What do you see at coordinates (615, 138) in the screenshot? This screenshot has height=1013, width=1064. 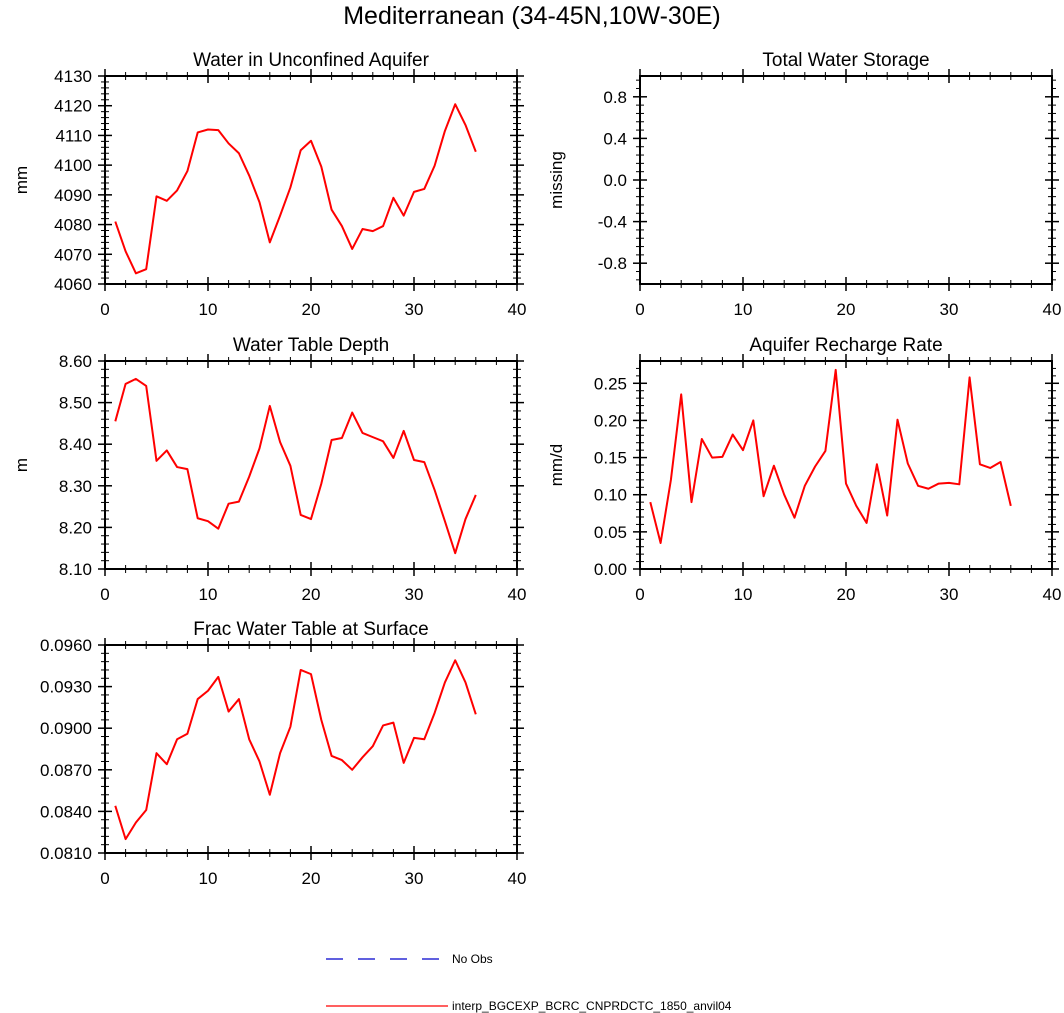 I see `y-tick-label: 0.4` at bounding box center [615, 138].